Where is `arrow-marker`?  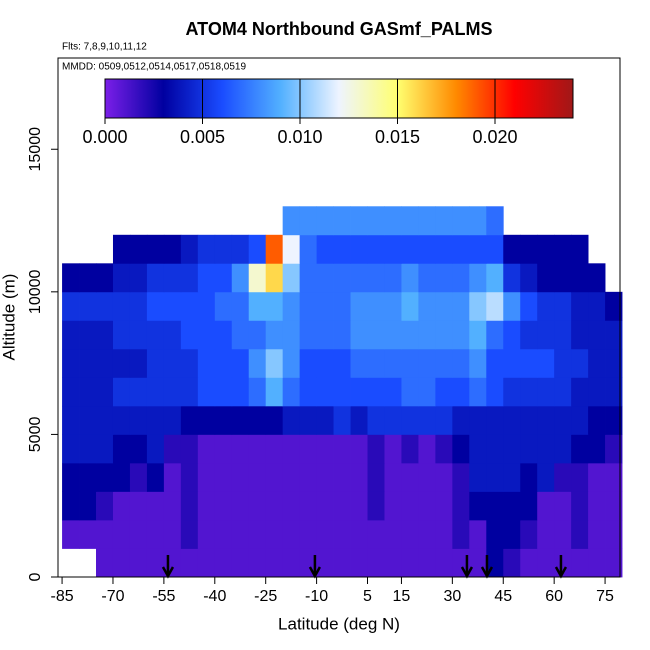 arrow-marker is located at coordinates (314, 567).